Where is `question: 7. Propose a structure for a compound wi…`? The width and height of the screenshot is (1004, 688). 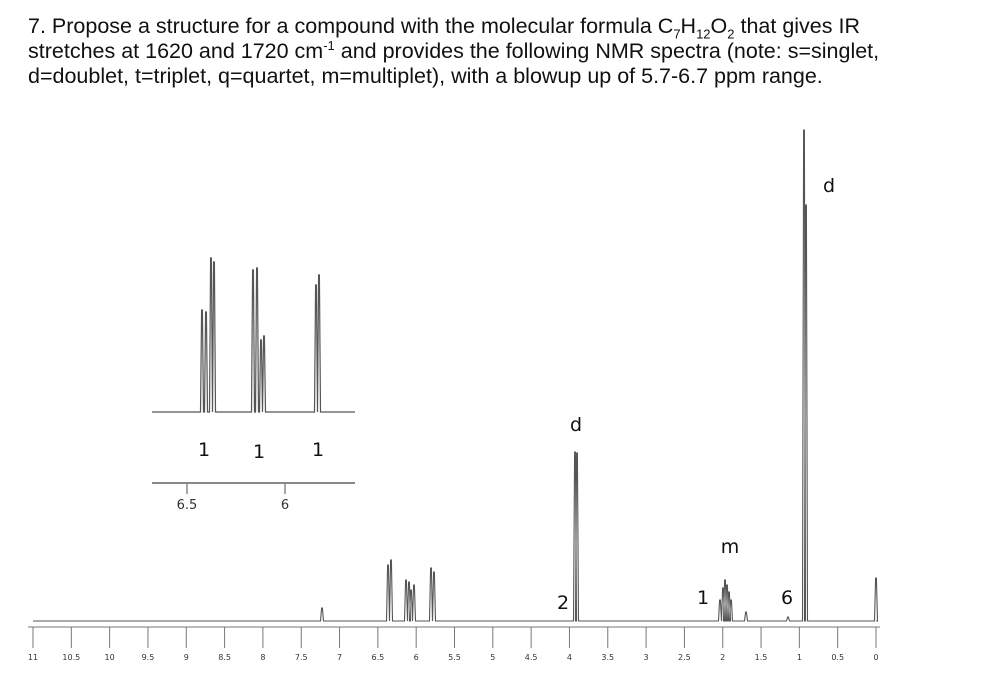 question: 7. Propose a structure for a compound wi… is located at coordinates (513, 51).